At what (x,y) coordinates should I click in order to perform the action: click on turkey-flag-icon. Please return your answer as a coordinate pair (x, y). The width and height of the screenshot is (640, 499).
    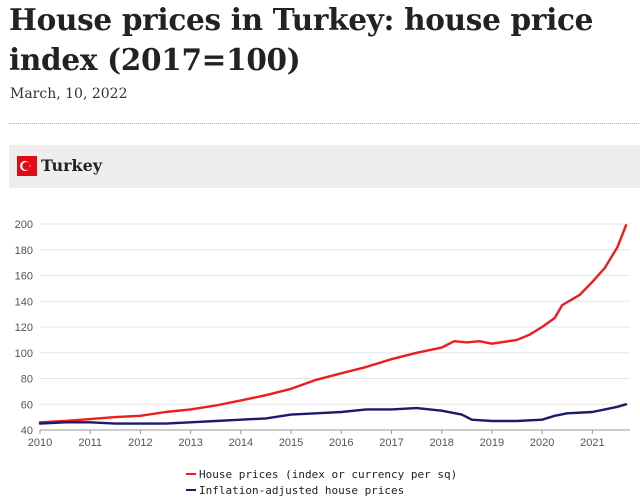
    Looking at the image, I should click on (27, 166).